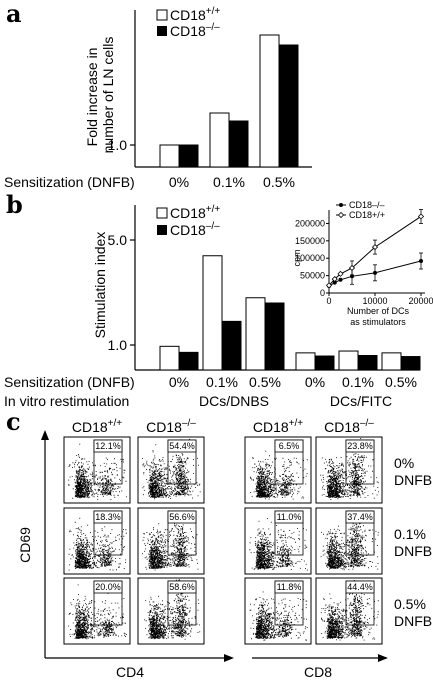 This screenshot has width=433, height=683. What do you see at coordinates (66, 401) in the screenshot?
I see `panel-b-row2-label: In vitro restimulation` at bounding box center [66, 401].